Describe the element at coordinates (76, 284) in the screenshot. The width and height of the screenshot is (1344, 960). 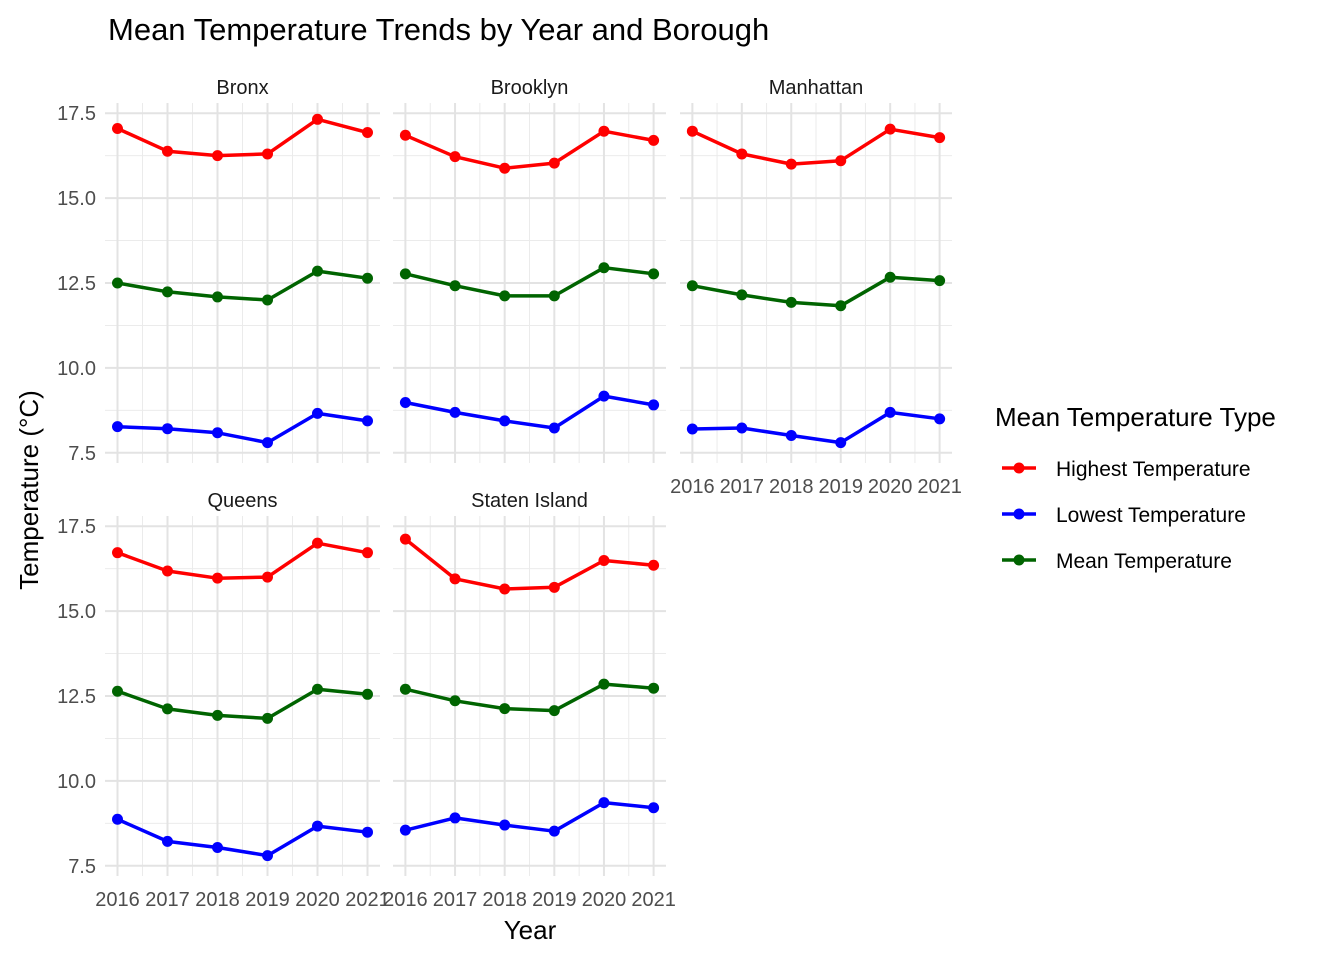
I see `y-tick-label: 12.5` at that location.